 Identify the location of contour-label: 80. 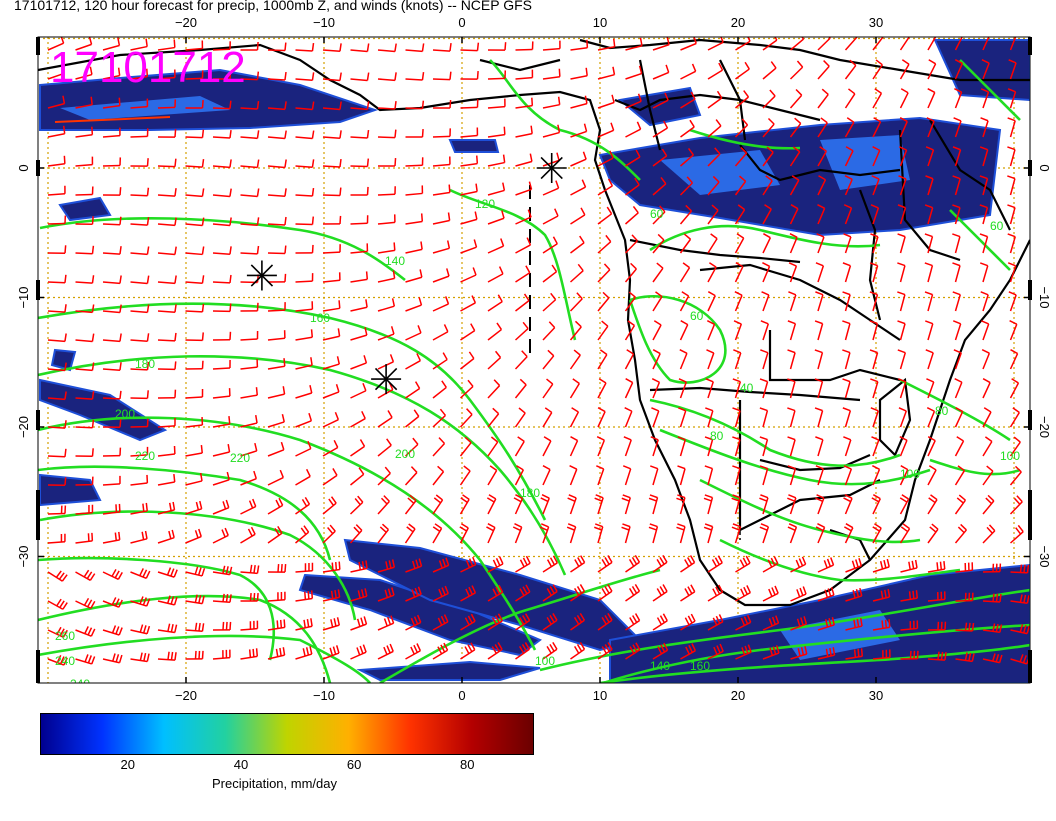
(942, 411).